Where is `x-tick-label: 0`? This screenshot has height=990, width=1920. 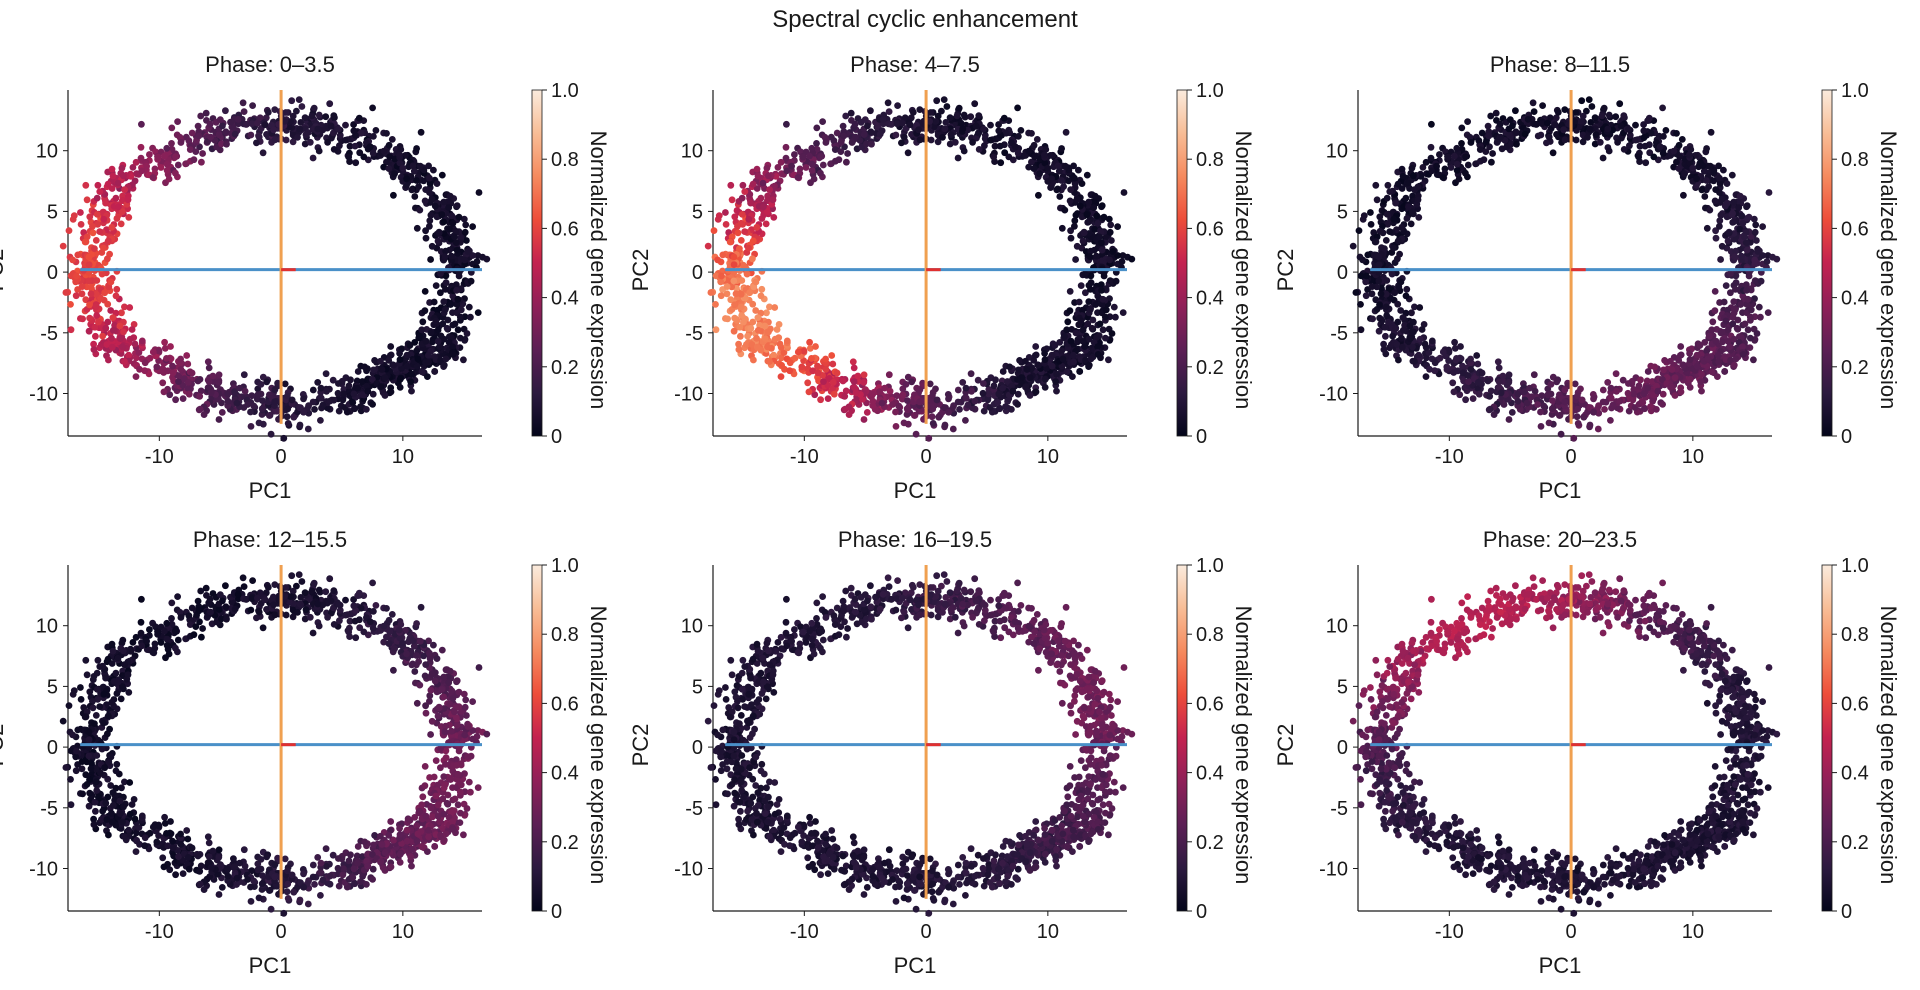 x-tick-label: 0 is located at coordinates (281, 457).